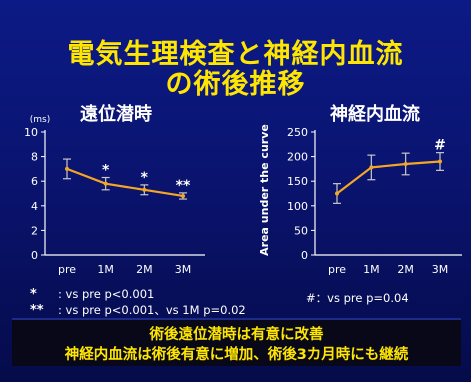 The height and width of the screenshot is (382, 471). Describe the element at coordinates (106, 294) in the screenshot. I see `note1-text: : vs pre p<0.001` at that location.